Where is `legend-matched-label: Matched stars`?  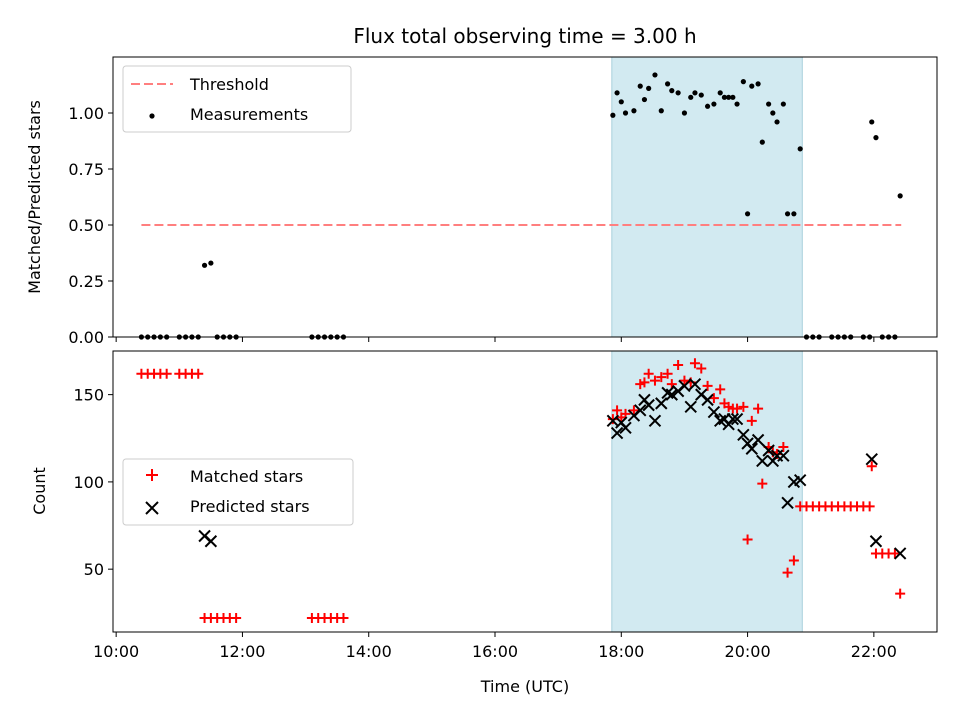
legend-matched-label: Matched stars is located at coordinates (246, 476).